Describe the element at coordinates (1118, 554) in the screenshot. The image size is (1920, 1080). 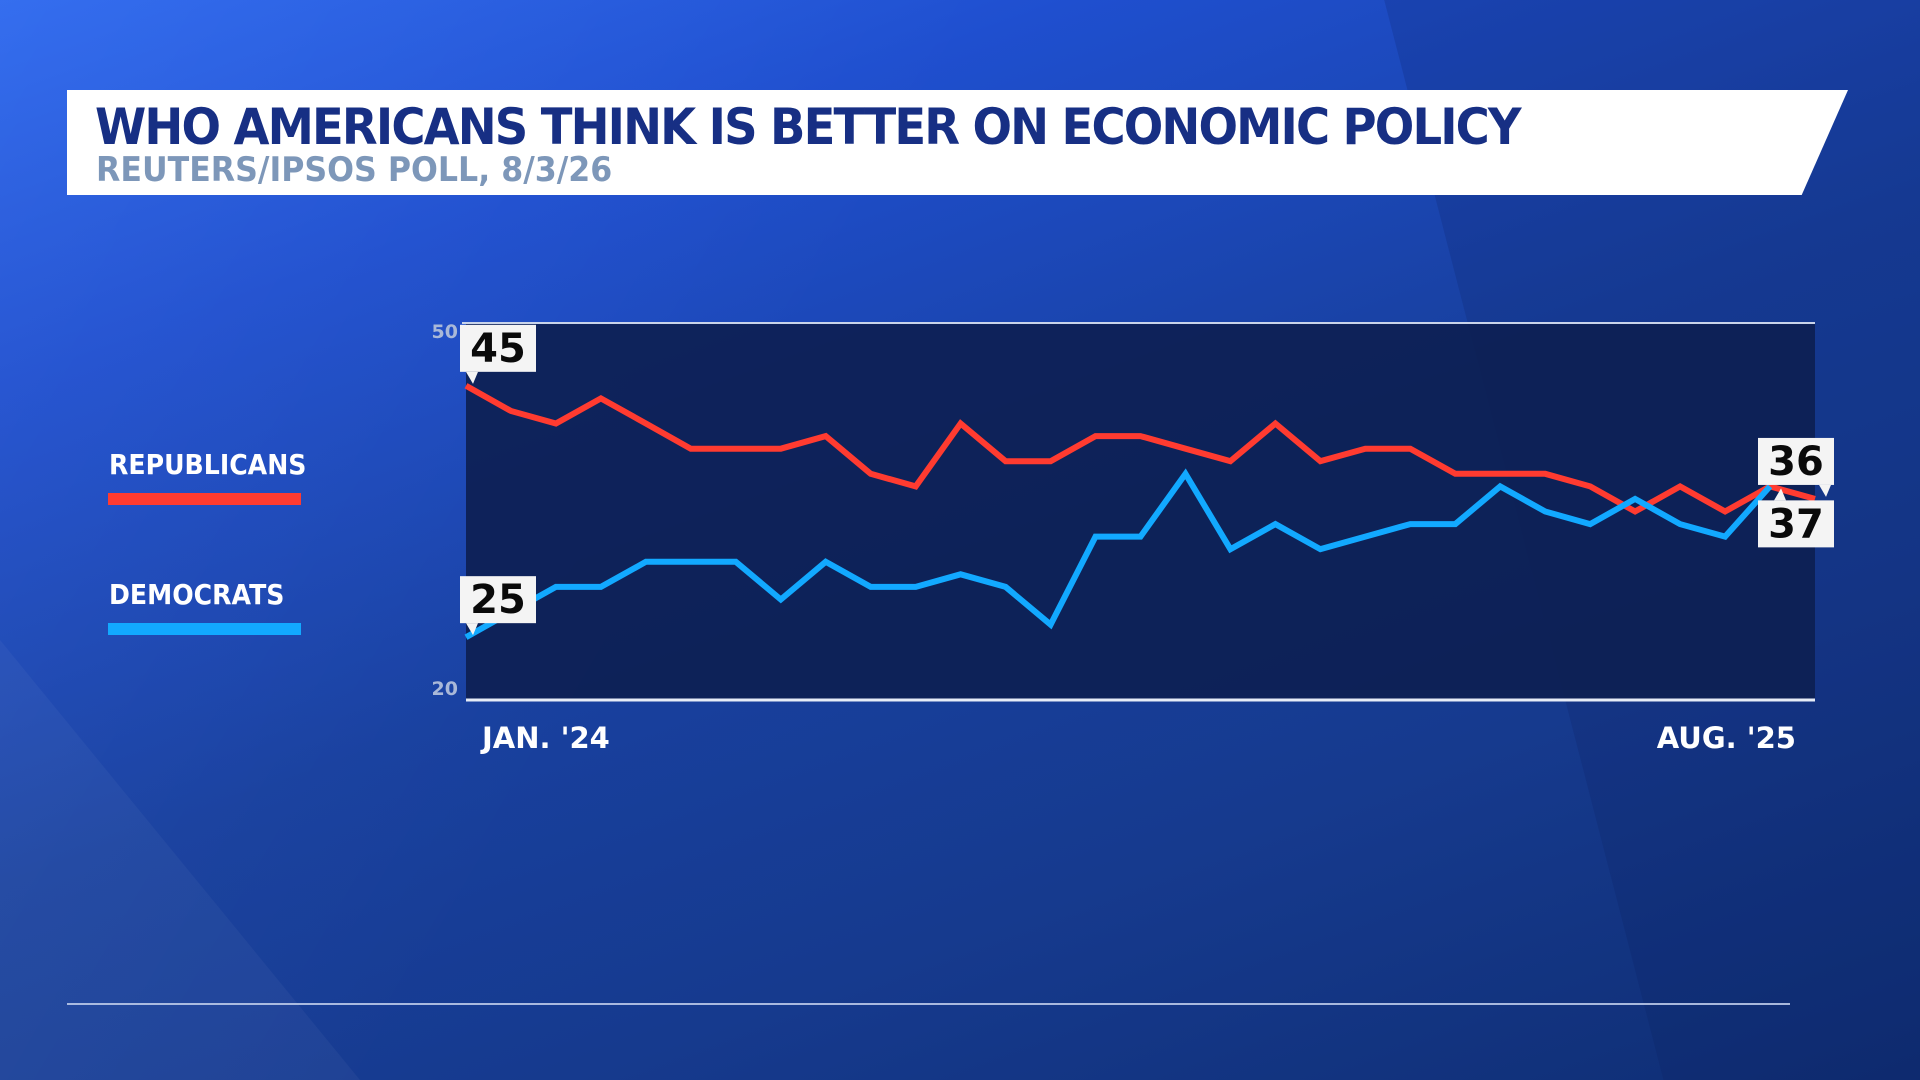
I see `series-line-democrats` at that location.